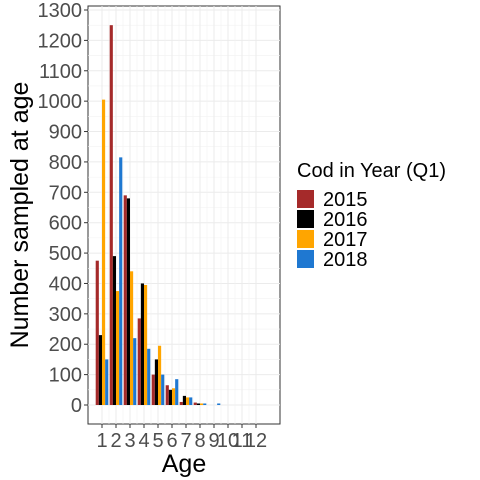 The image size is (480, 480). Describe the element at coordinates (345, 200) in the screenshot. I see `legend-label-2015: 2015` at that location.